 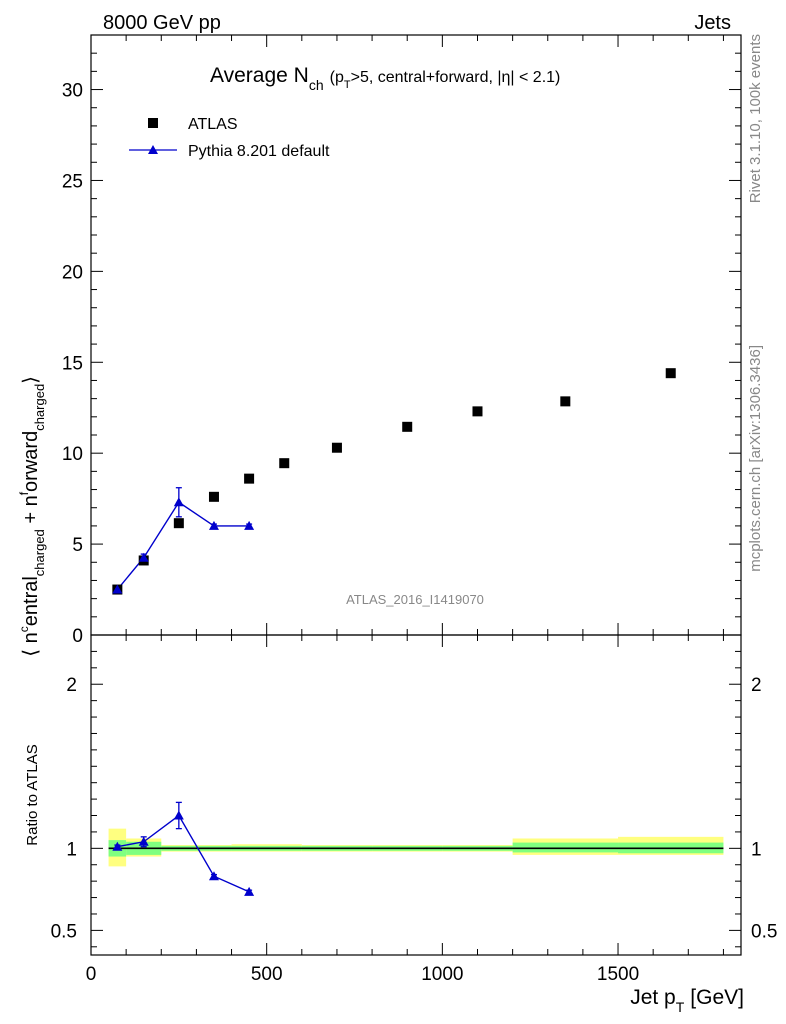 I want to click on title-main: Average N, so click(x=259, y=75).